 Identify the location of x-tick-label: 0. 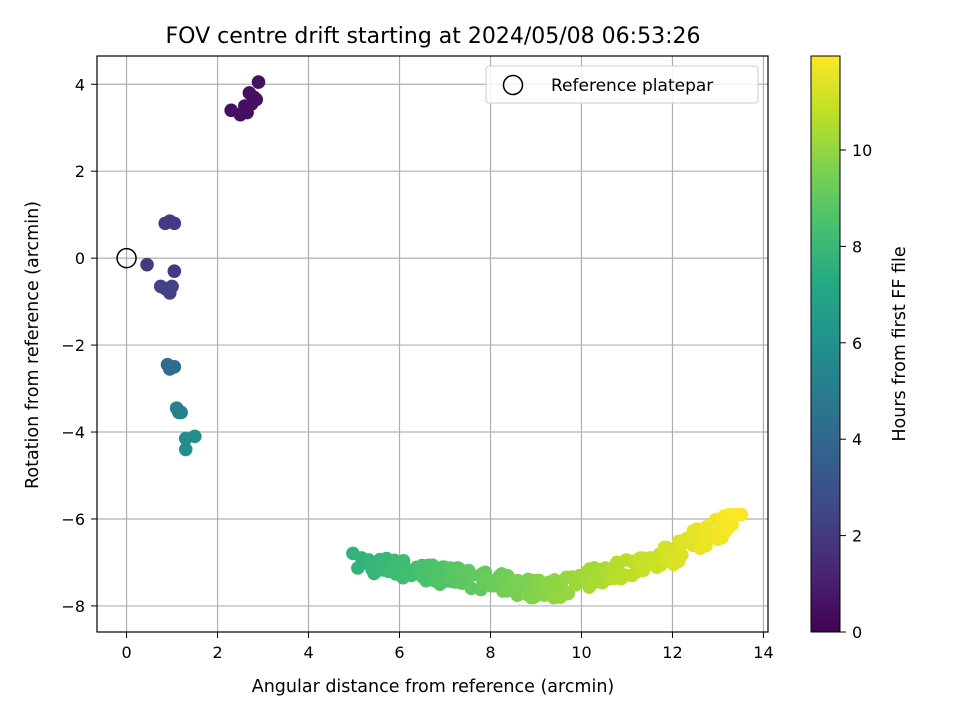
(126, 652).